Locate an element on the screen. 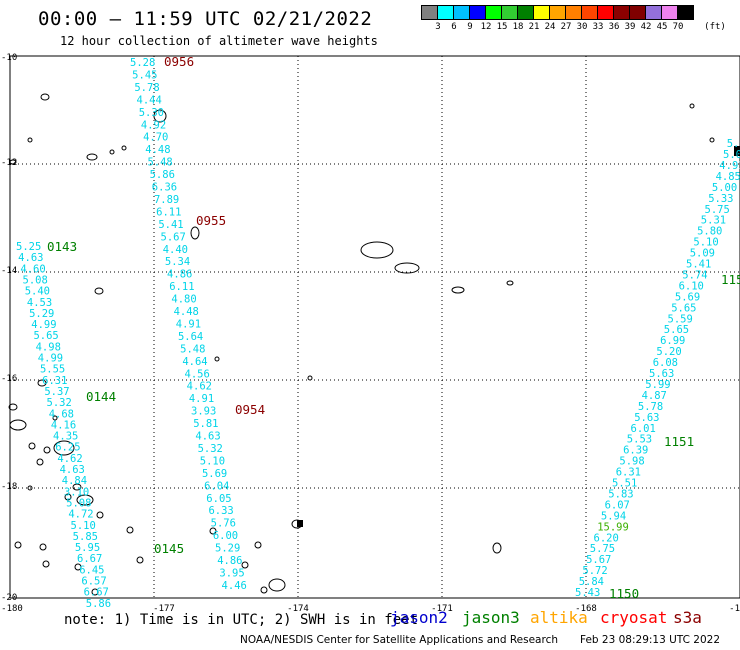  track-1150-value: 5.59 is located at coordinates (680, 319).